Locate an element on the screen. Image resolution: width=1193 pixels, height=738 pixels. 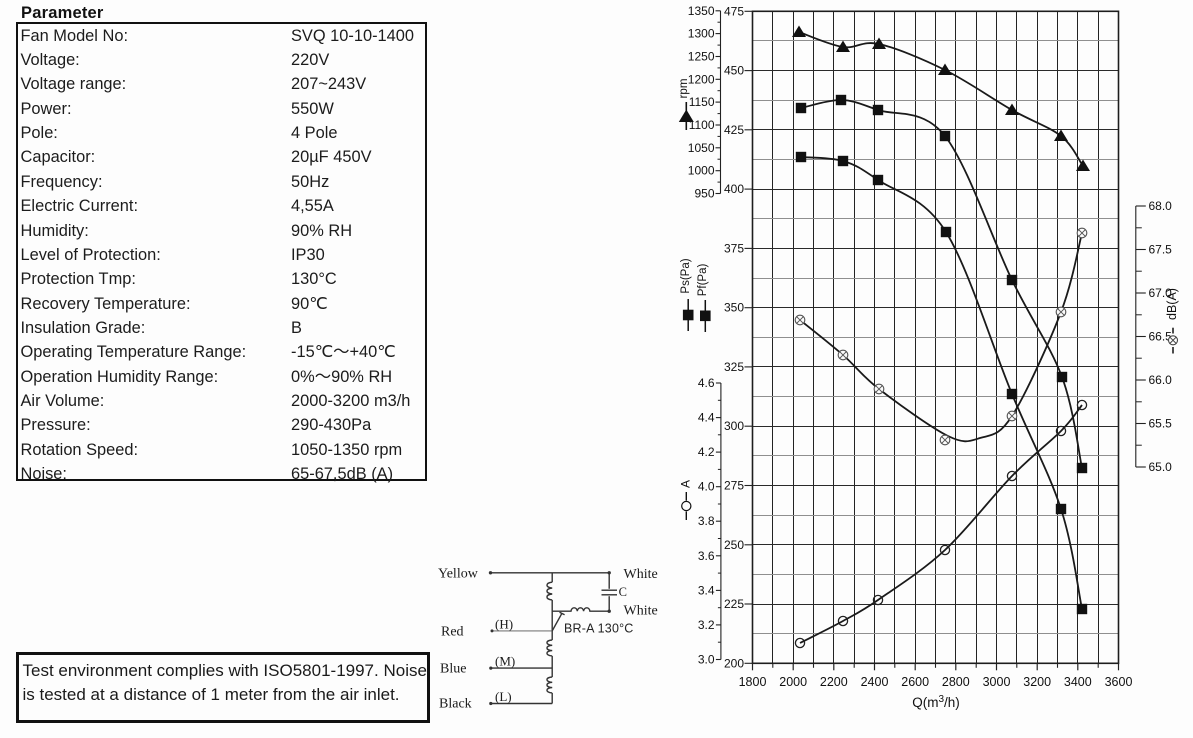
svg-text: 950 is located at coordinates (704, 194).